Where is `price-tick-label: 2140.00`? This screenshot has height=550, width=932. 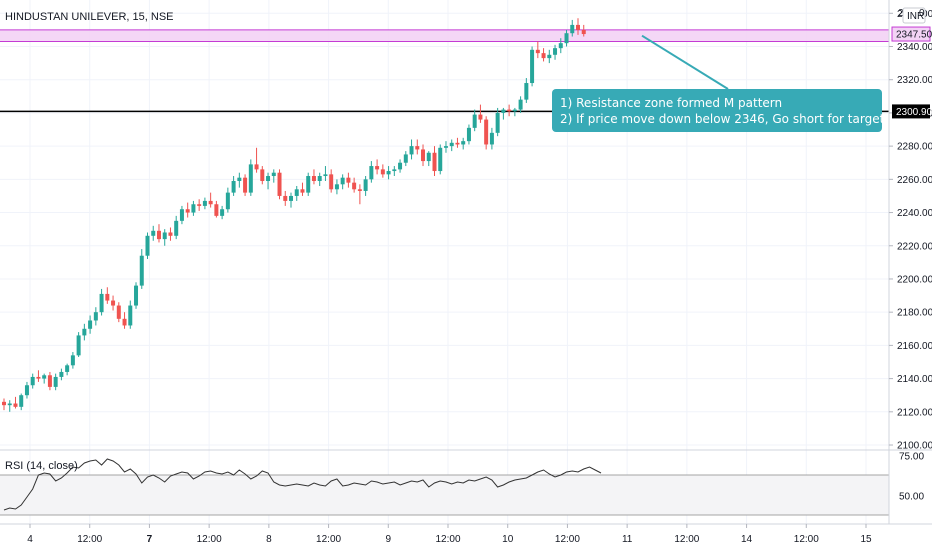 price-tick-label: 2140.00 is located at coordinates (914, 379).